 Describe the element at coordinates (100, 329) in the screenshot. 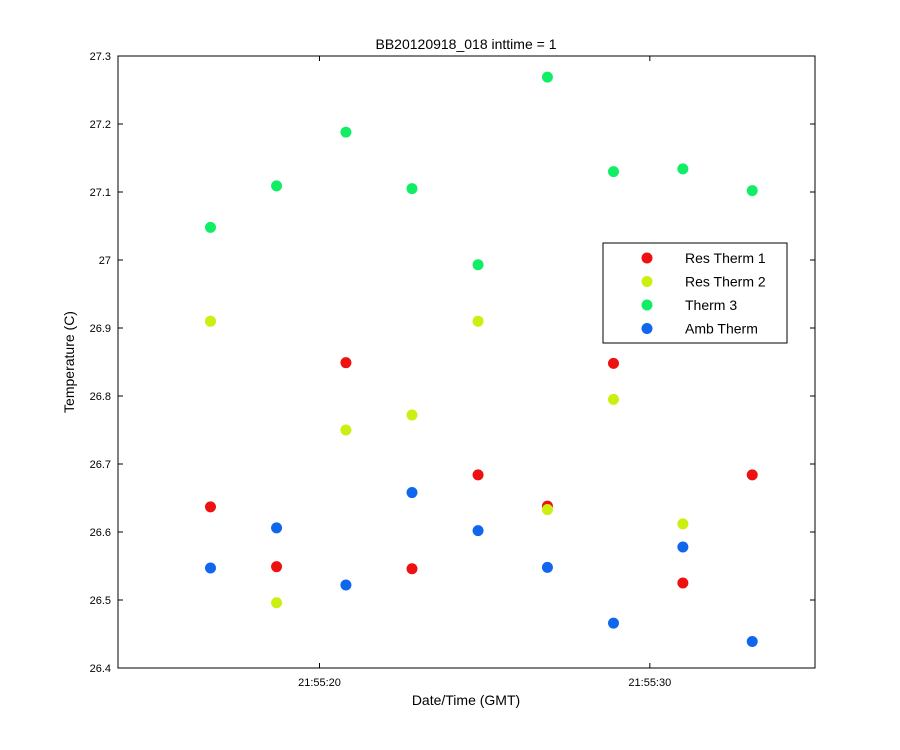

I see `y-tick-label: 26.9` at that location.